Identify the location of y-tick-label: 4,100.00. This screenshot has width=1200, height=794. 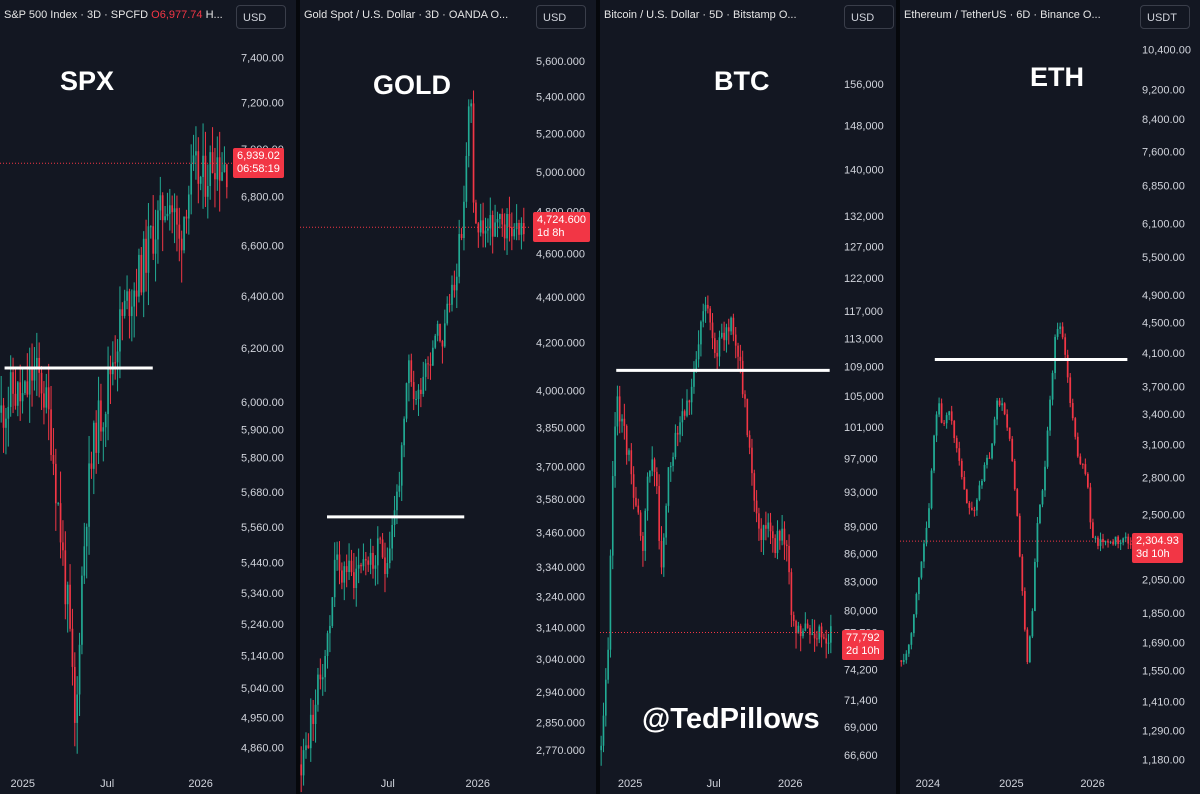
(1163, 354).